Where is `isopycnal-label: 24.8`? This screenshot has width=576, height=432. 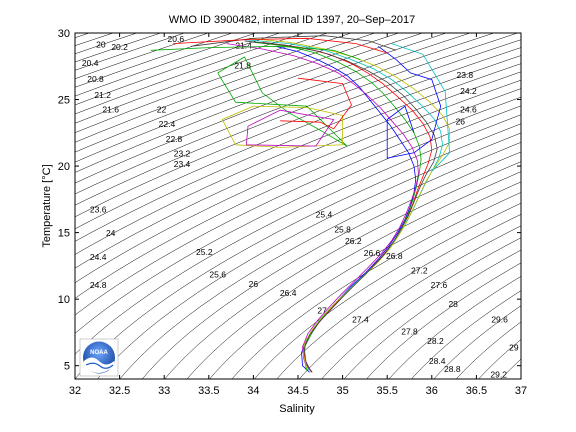 isopycnal-label: 24.8 is located at coordinates (98, 285).